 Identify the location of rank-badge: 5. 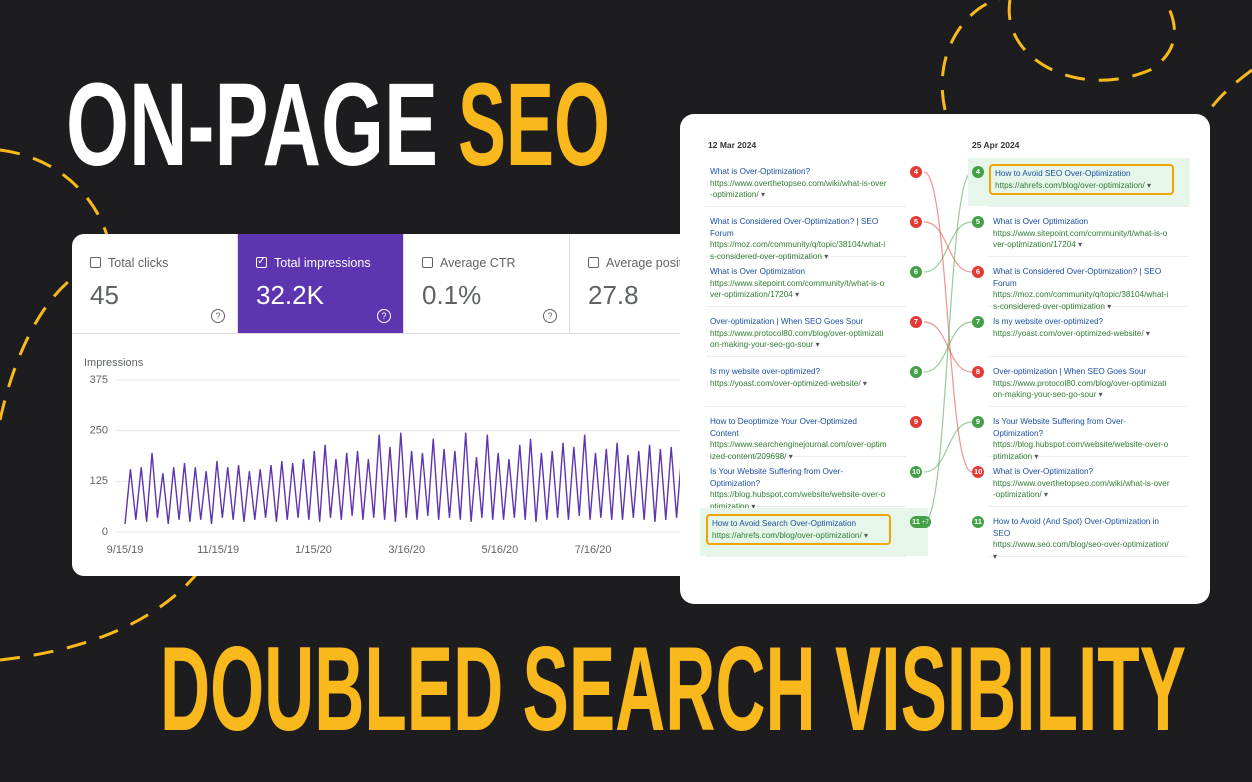
(978, 222).